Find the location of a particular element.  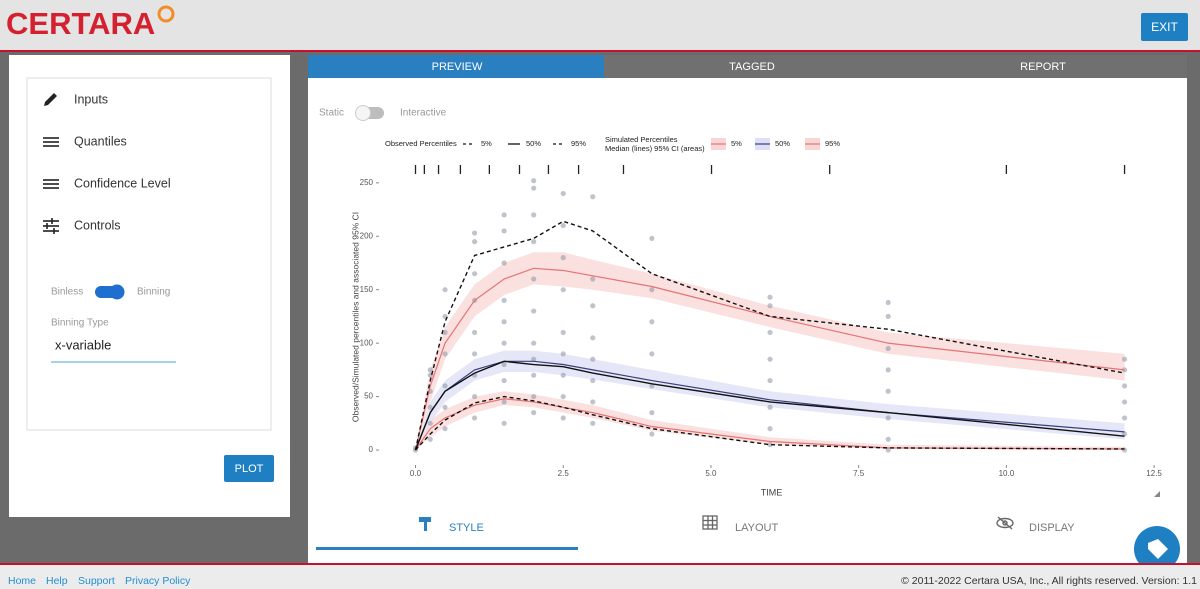

bottom-tab-label: DISPLAY is located at coordinates (1052, 528).